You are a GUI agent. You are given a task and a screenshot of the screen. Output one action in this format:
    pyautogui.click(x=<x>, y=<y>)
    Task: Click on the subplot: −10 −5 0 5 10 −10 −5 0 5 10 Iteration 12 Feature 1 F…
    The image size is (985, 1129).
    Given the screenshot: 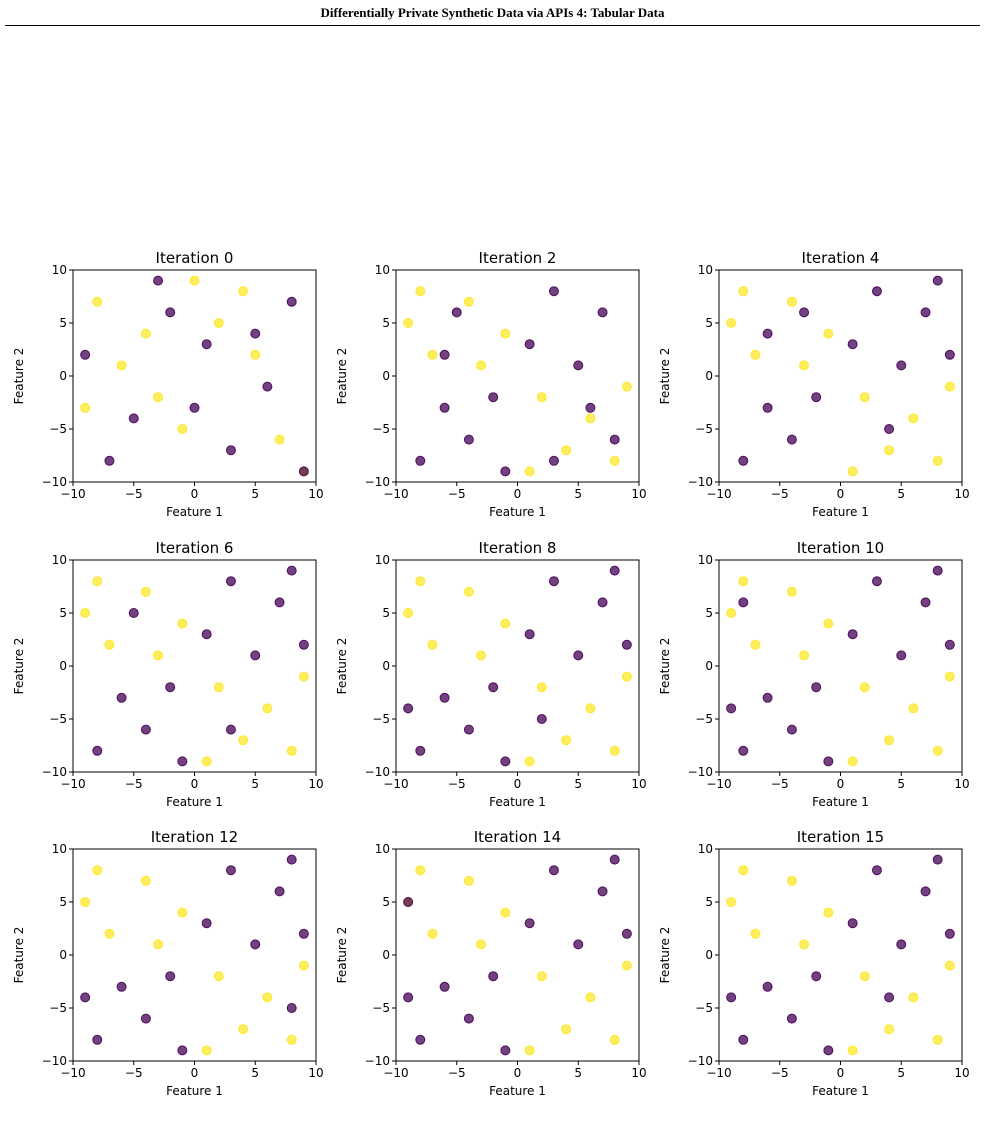 What is the action you would take?
    pyautogui.click(x=168, y=963)
    